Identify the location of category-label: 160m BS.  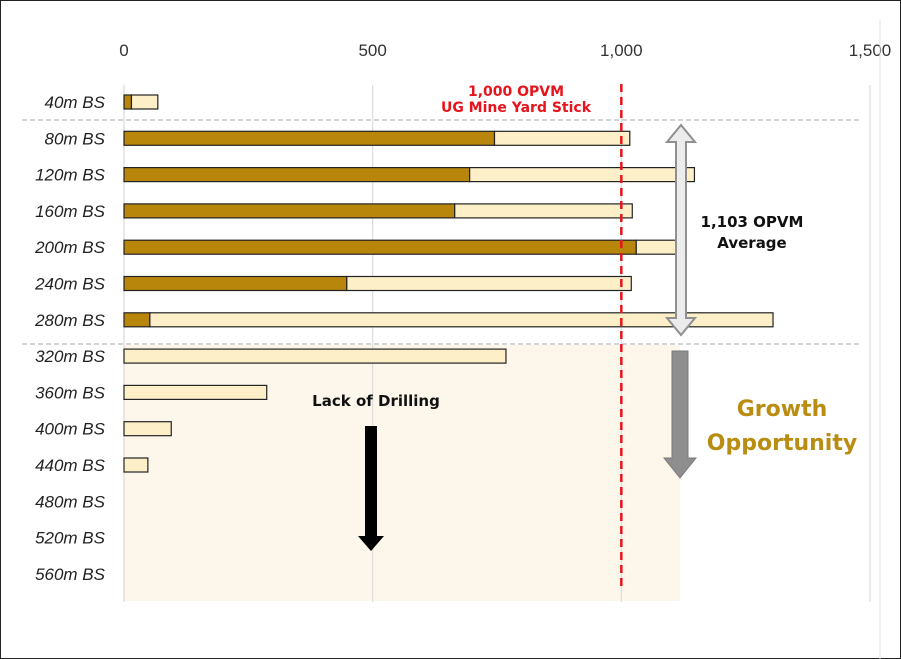
(70, 211).